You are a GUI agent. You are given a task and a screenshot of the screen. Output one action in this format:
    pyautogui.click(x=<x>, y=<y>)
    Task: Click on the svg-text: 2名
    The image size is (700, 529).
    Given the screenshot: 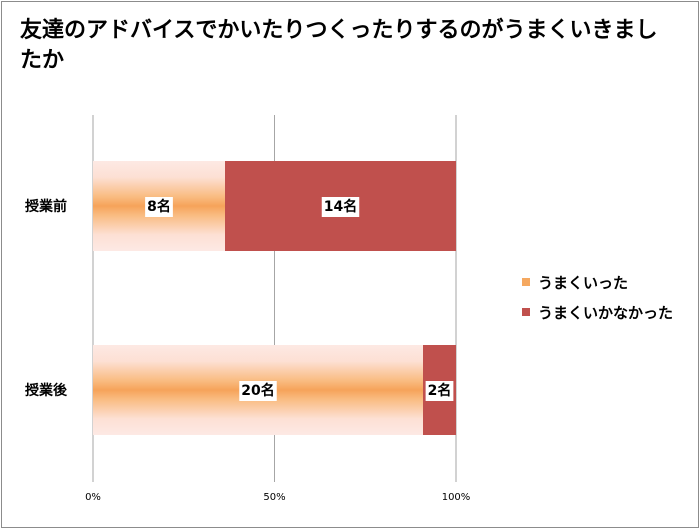 What is the action you would take?
    pyautogui.click(x=440, y=390)
    